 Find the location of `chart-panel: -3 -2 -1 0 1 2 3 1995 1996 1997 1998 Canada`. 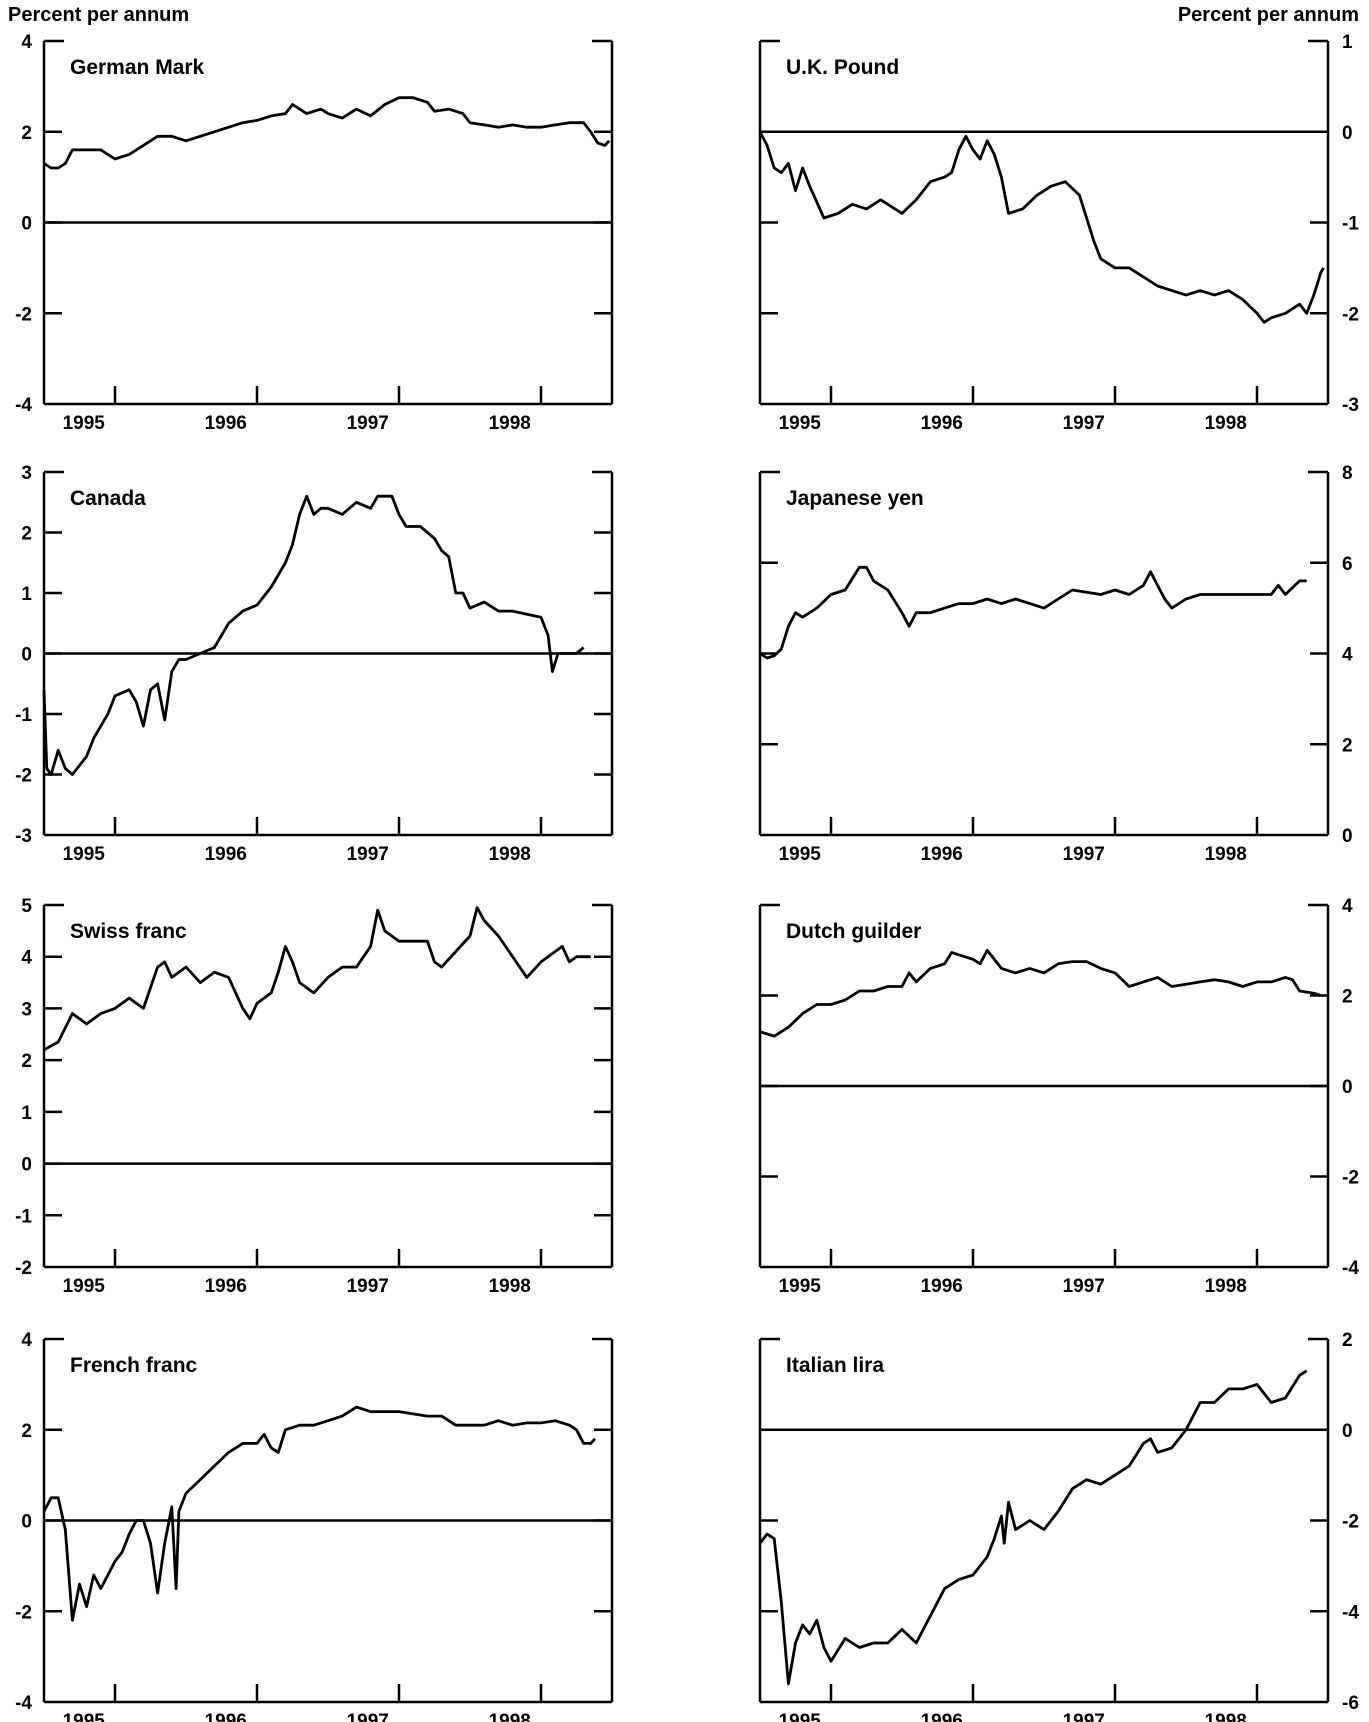

chart-panel: -3 -2 -1 0 1 2 3 1995 1996 1997 1998 Canada is located at coordinates (314, 664).